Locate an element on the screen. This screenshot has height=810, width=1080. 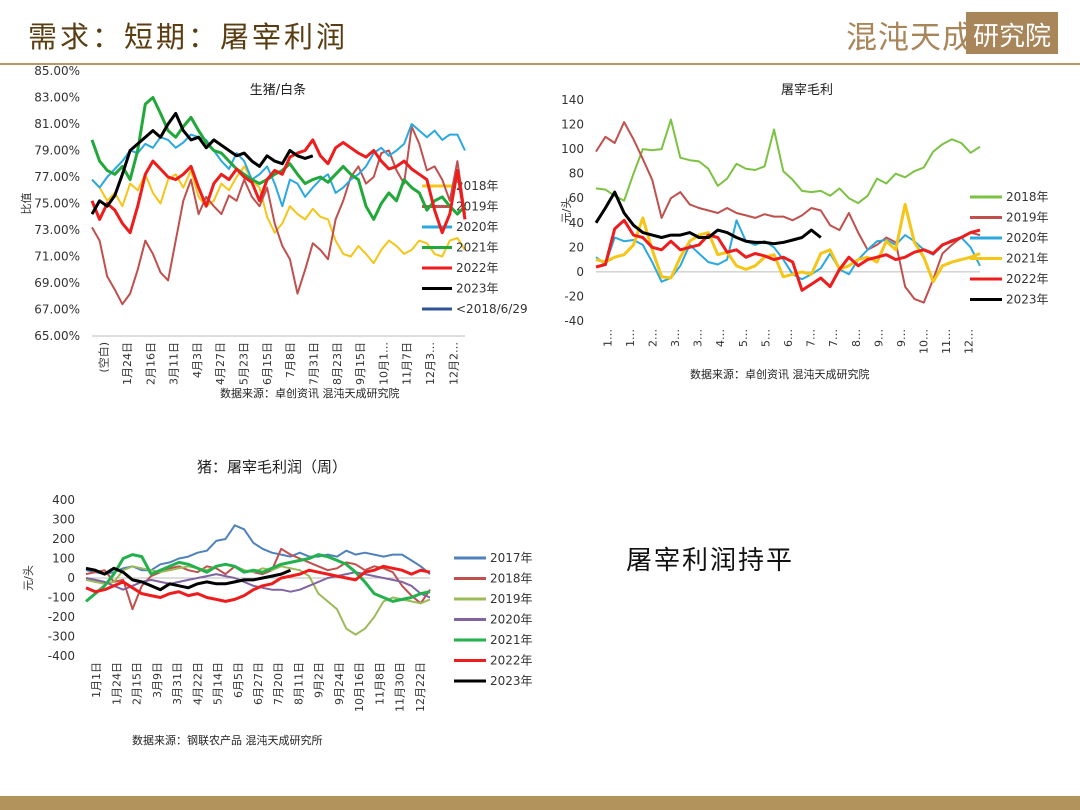
x-tick-label: 7月8日 is located at coordinates (290, 360).